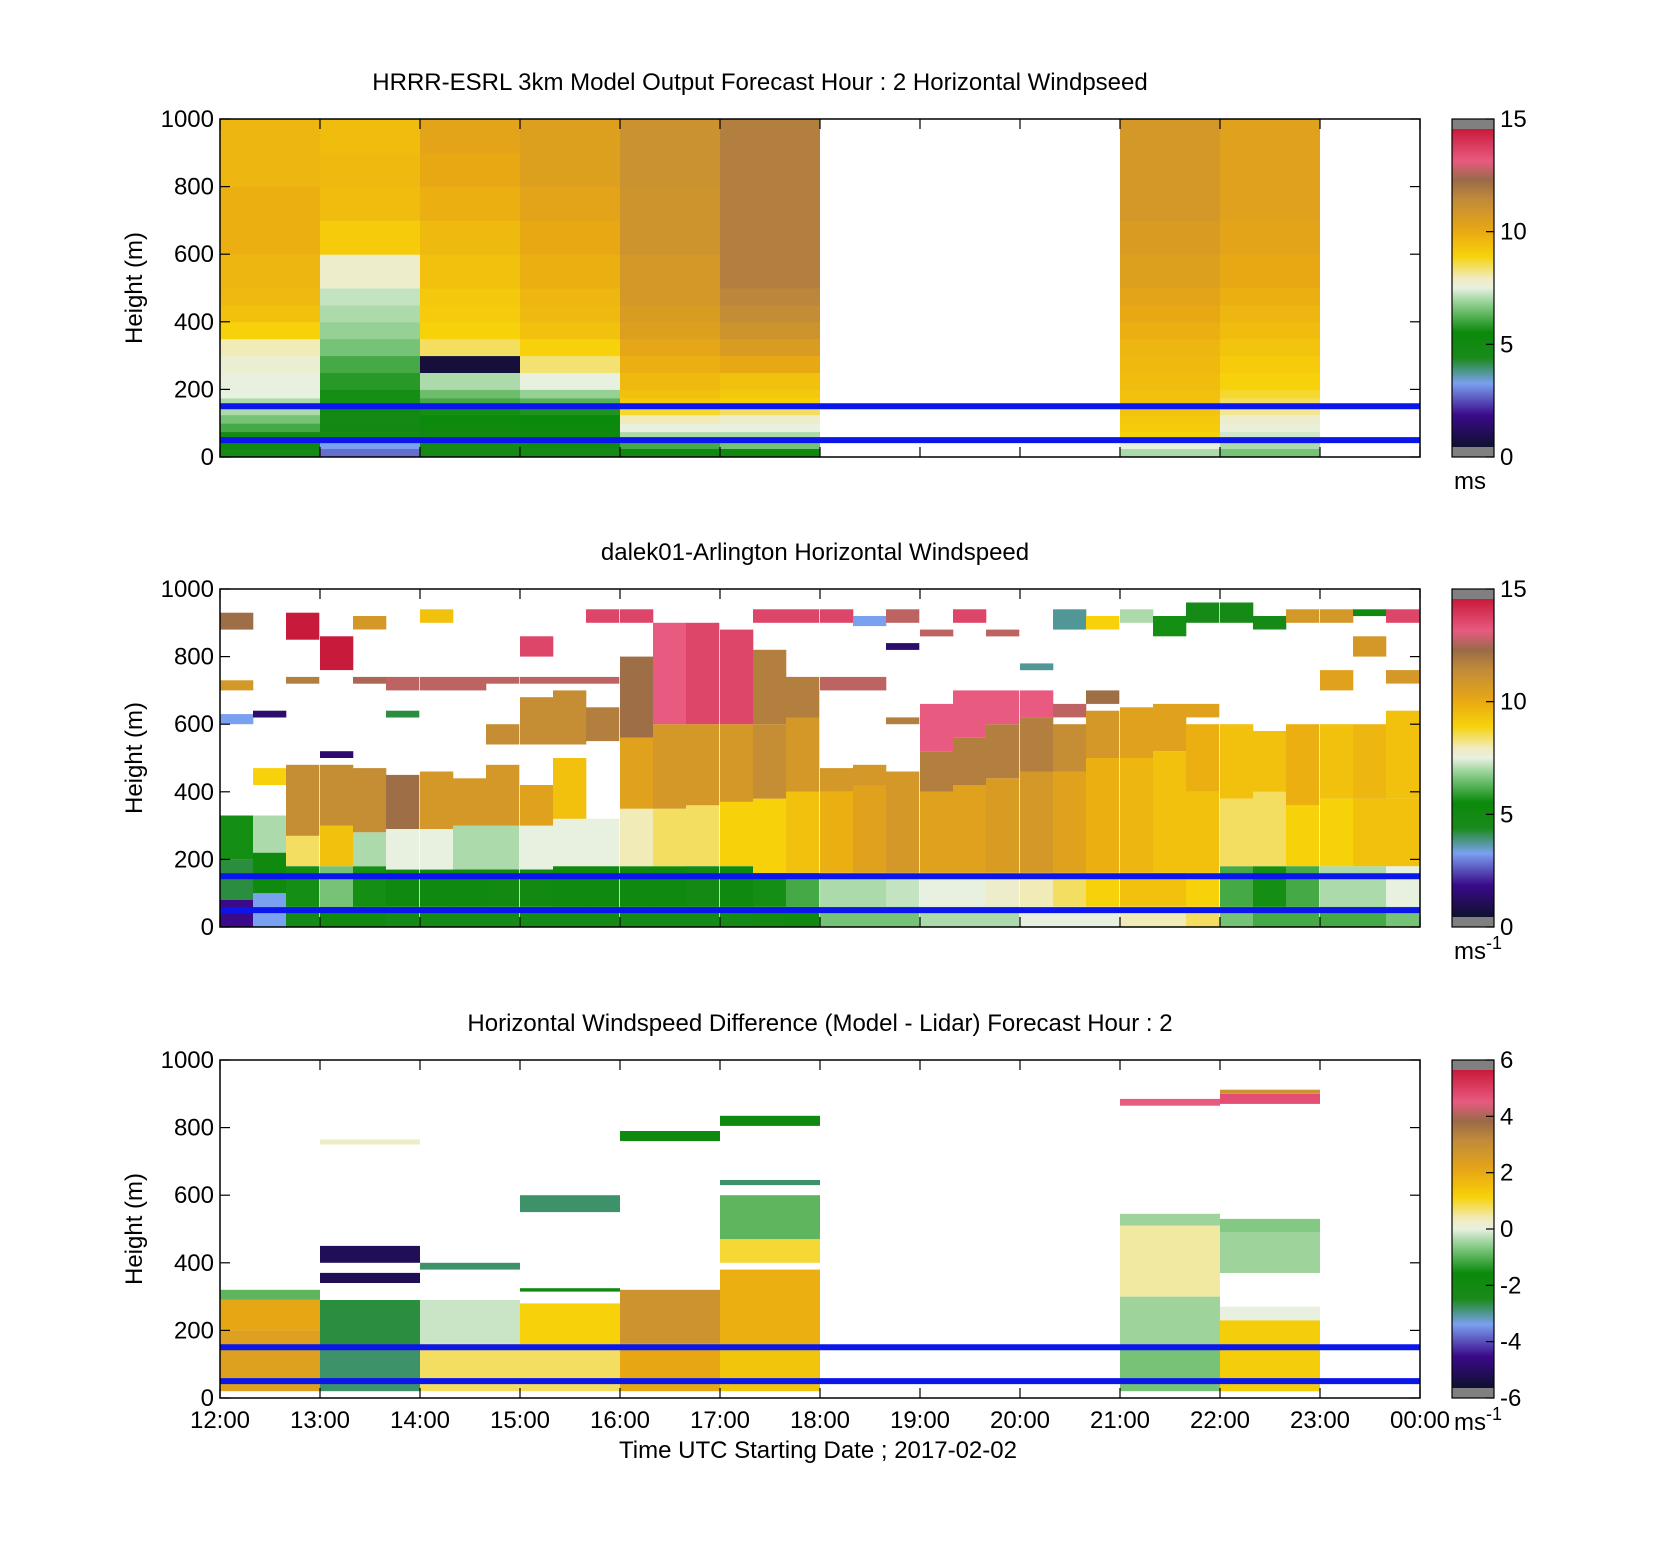  What do you see at coordinates (1506, 1229) in the screenshot?
I see `colorbar-tick-label: 0` at bounding box center [1506, 1229].